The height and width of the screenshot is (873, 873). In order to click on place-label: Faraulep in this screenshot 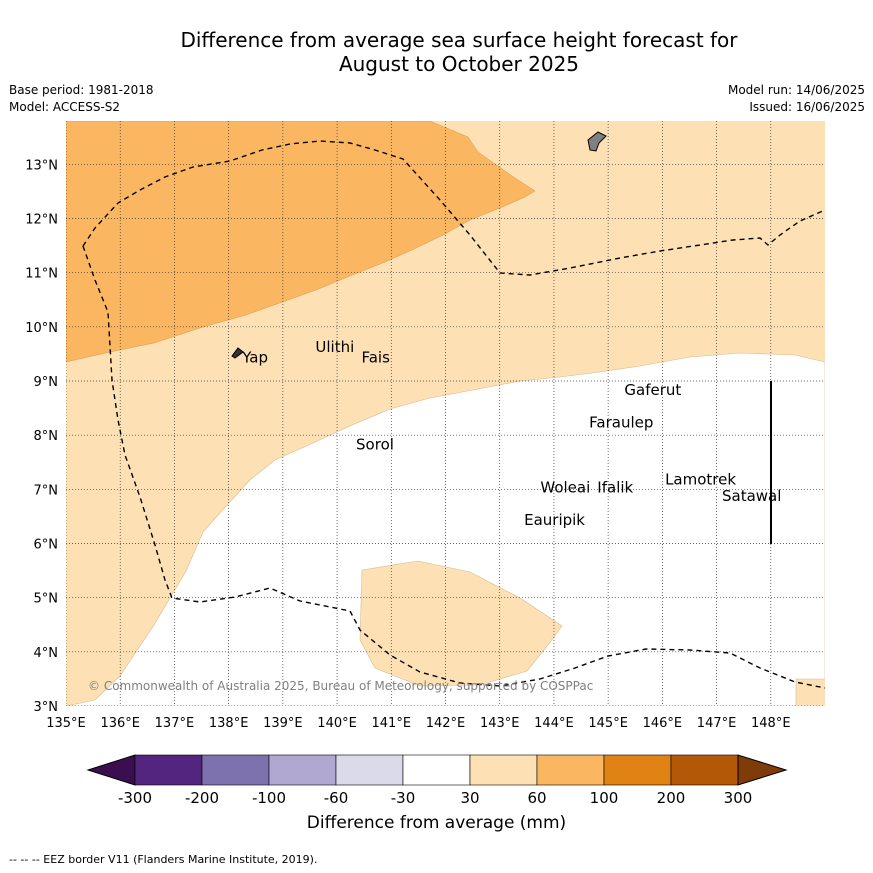, I will do `click(621, 423)`.